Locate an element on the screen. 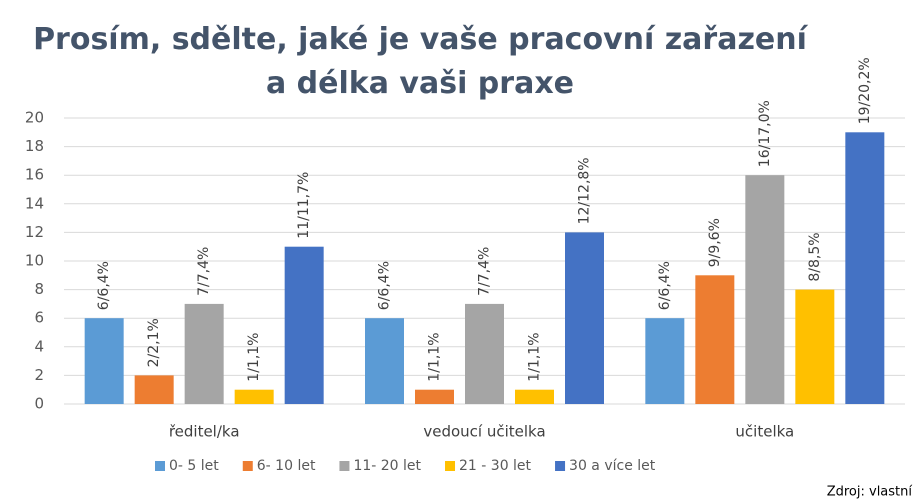  value-label: 9/9,6% is located at coordinates (715, 242).